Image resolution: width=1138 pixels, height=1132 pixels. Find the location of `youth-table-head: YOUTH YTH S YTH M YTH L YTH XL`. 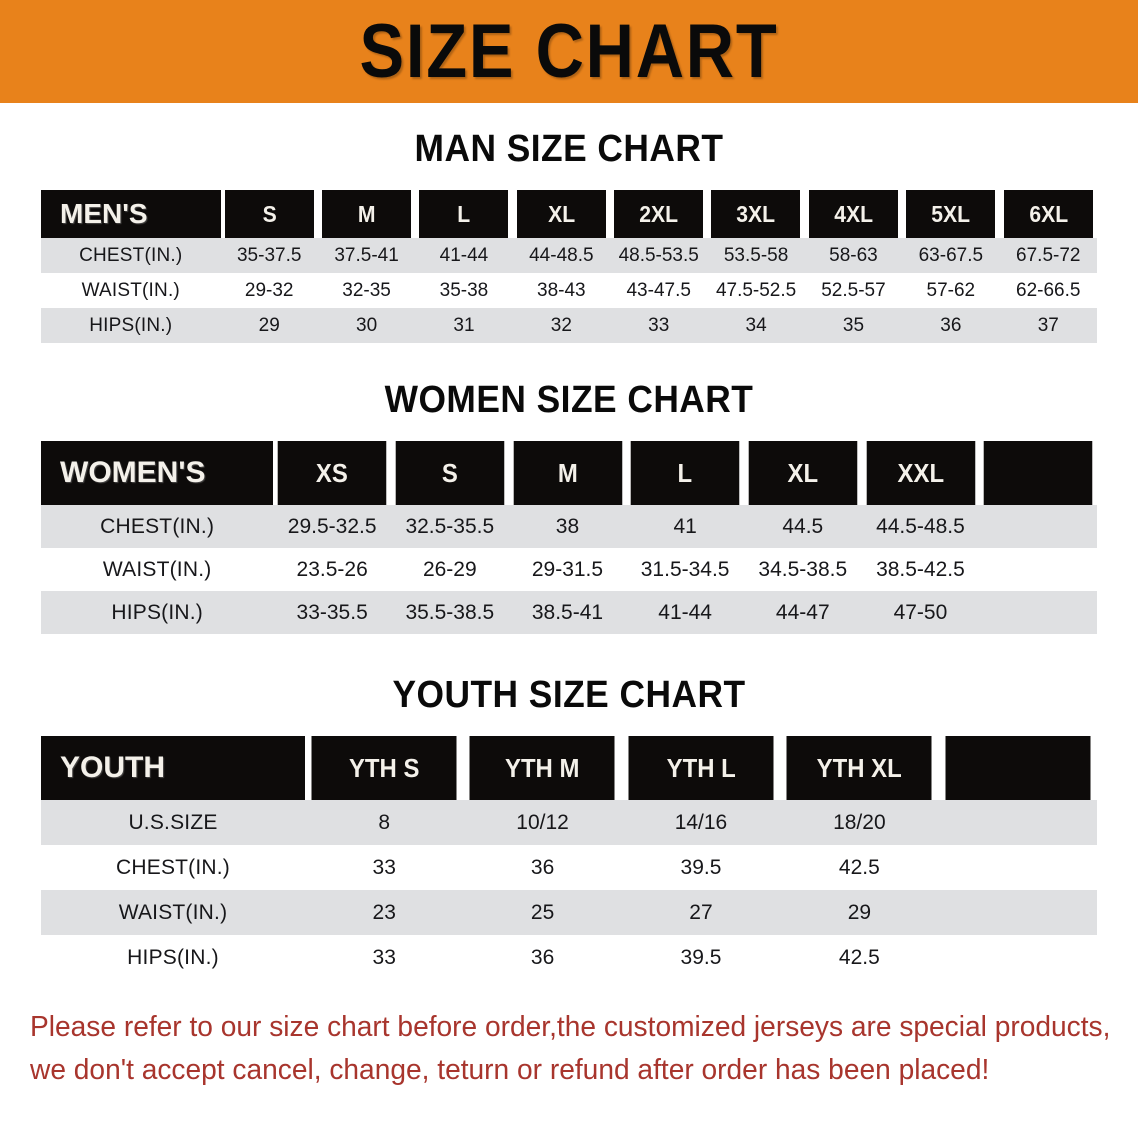

youth-table-head: YOUTH YTH S YTH M YTH L YTH XL is located at coordinates (569, 768).